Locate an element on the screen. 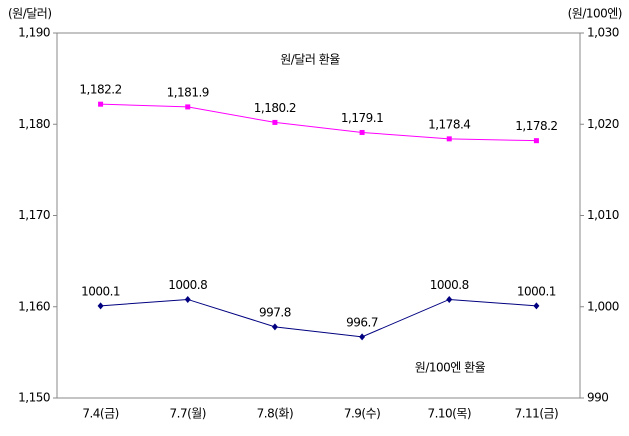 The width and height of the screenshot is (629, 436). y-tick-label: 1,160 is located at coordinates (34, 306).